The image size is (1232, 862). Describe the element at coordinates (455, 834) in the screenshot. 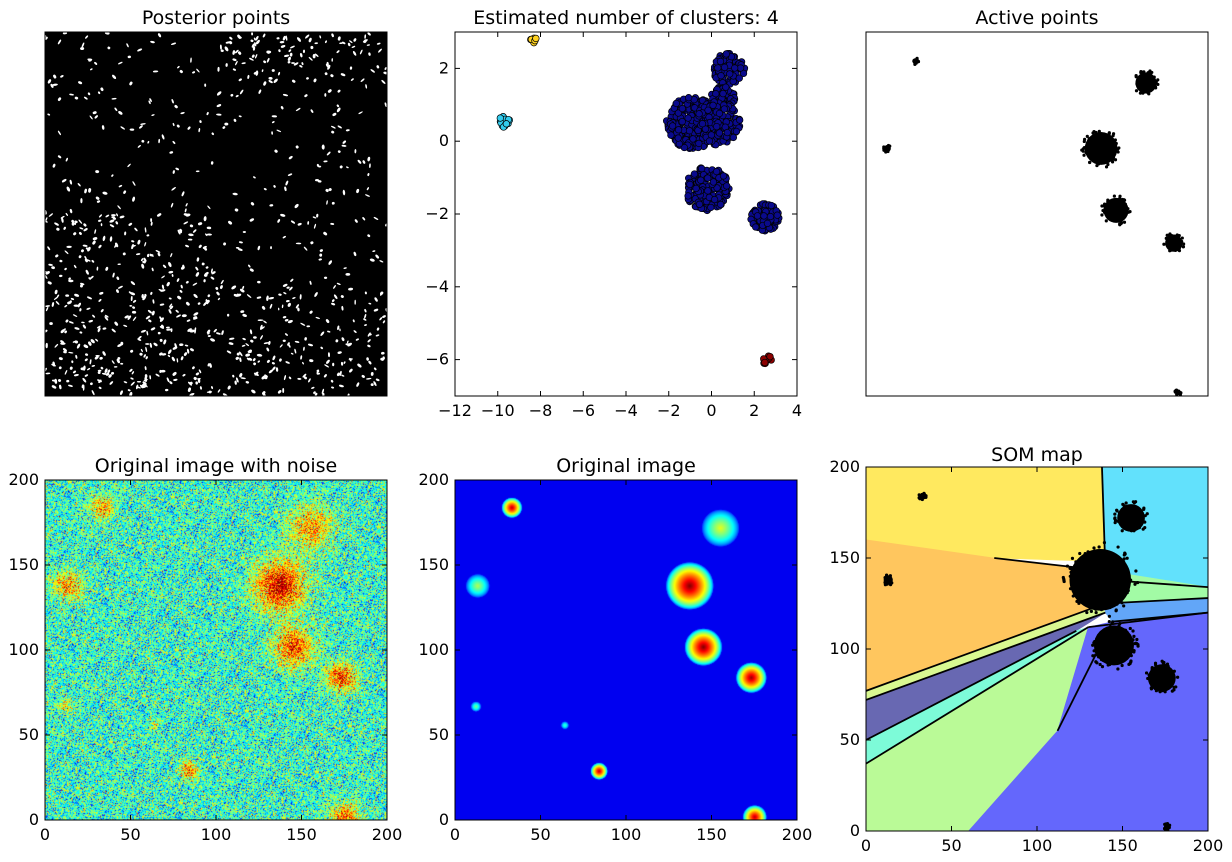

I see `original-xtick-label: 0` at that location.